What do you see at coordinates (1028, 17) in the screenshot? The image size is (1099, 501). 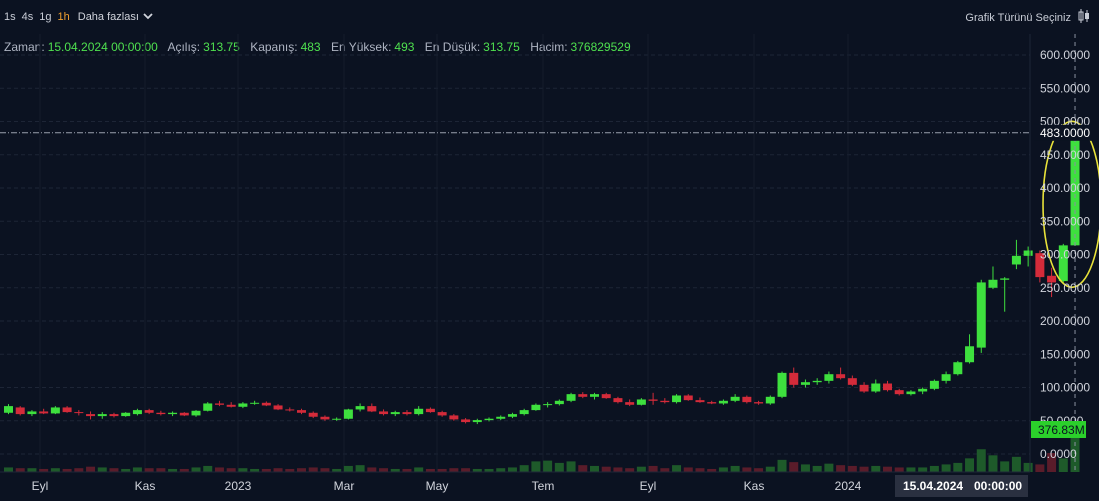 I see `chart-type-selector: Grafik Türünü Seçiniz` at bounding box center [1028, 17].